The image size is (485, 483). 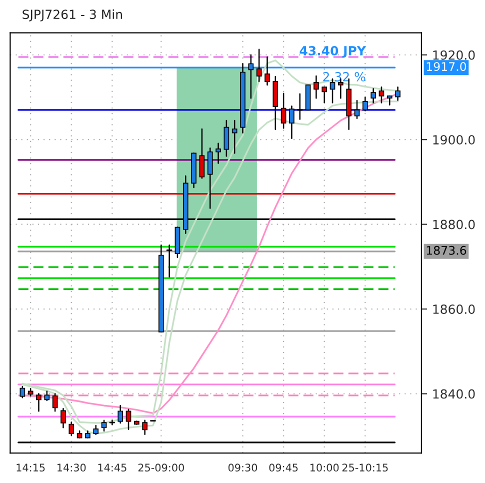 What do you see at coordinates (333, 52) in the screenshot?
I see `annotation: 43.40 JPY` at bounding box center [333, 52].